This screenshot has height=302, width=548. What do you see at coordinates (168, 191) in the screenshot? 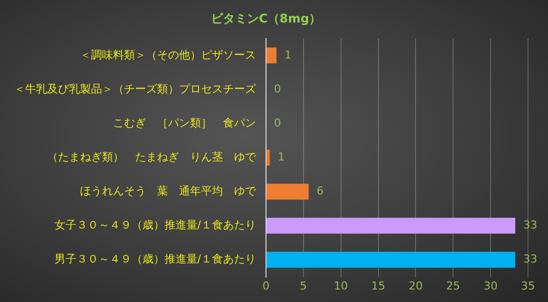
I see `y-tick-label: ほうれんそう 葉 通年平均 ゆで` at bounding box center [168, 191].